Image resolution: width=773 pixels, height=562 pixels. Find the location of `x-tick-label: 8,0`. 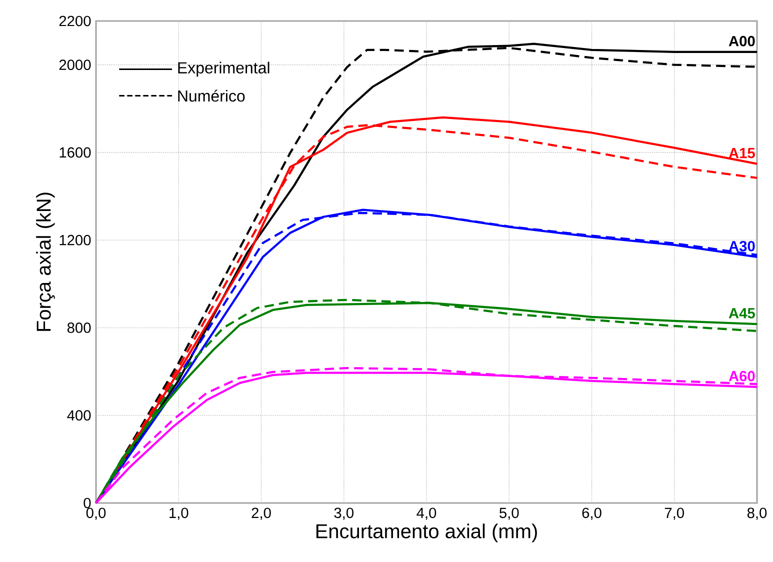

x-tick-label: 8,0 is located at coordinates (757, 514).